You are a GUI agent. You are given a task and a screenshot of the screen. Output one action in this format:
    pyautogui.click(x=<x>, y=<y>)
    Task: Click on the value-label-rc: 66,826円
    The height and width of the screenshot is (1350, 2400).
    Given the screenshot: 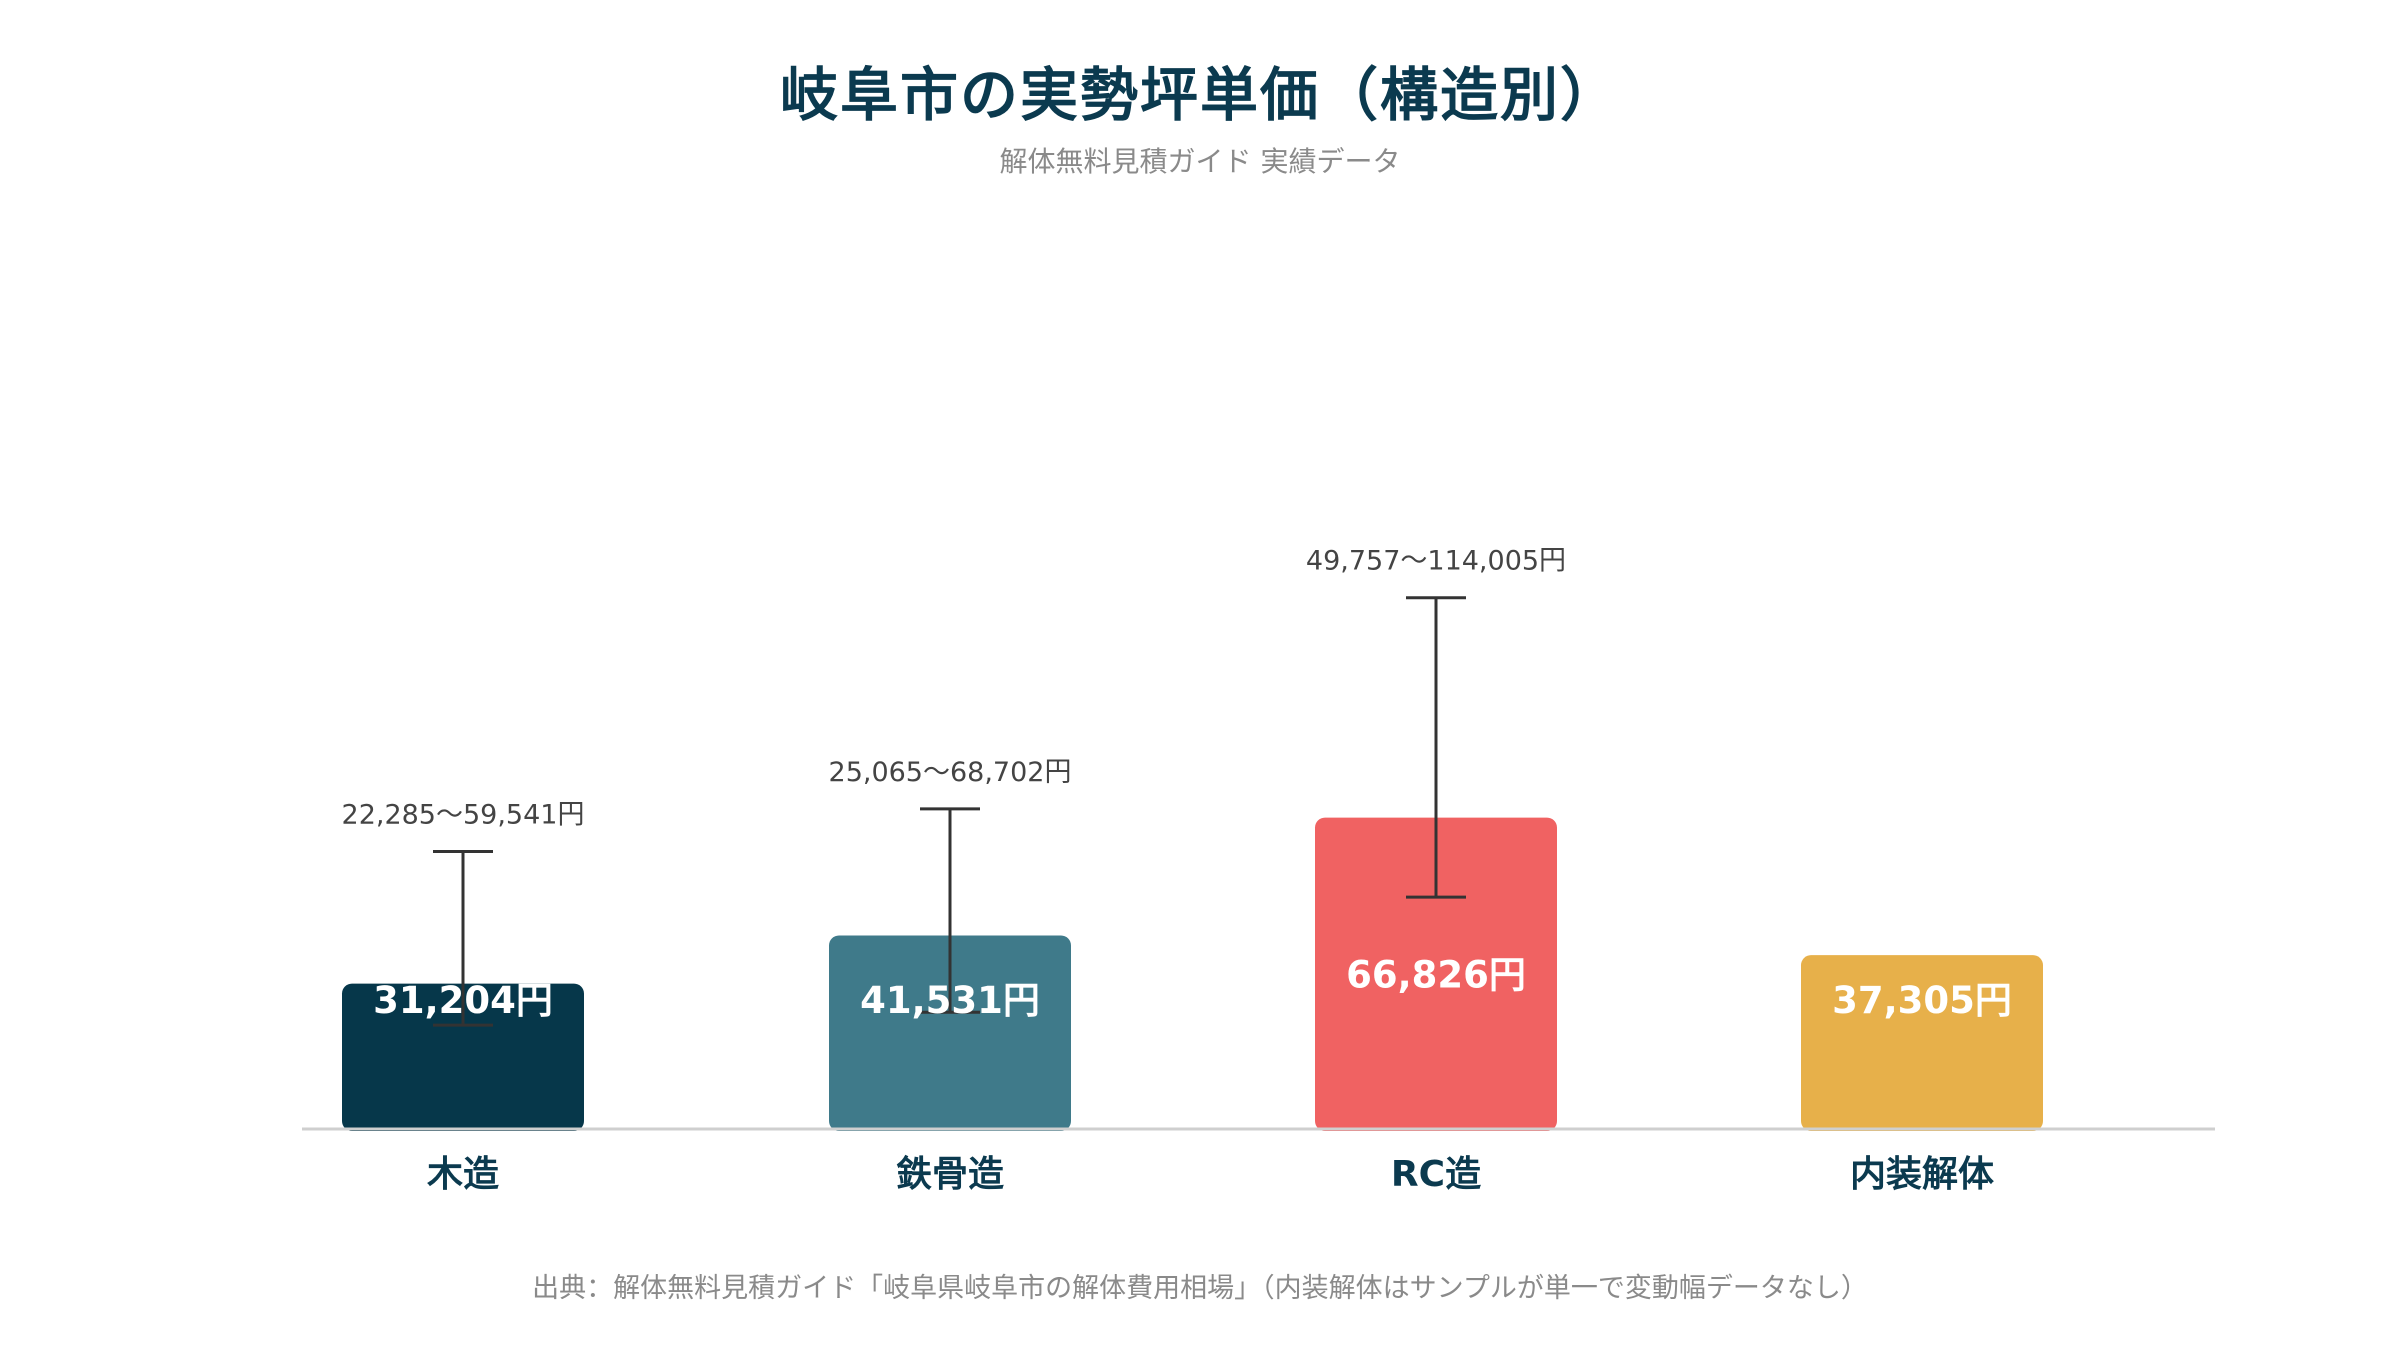 What is the action you would take?
    pyautogui.click(x=1436, y=974)
    